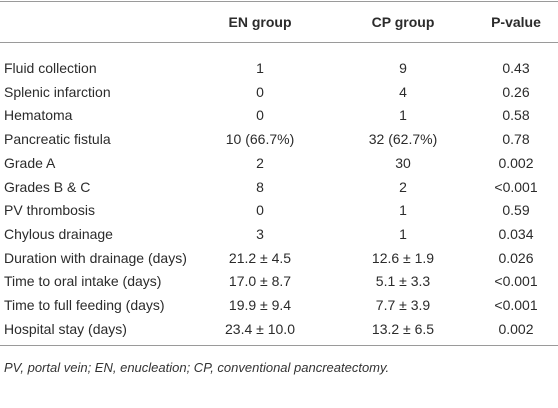 This screenshot has height=408, width=558. Describe the element at coordinates (260, 233) in the screenshot. I see `table-cell: 3` at that location.